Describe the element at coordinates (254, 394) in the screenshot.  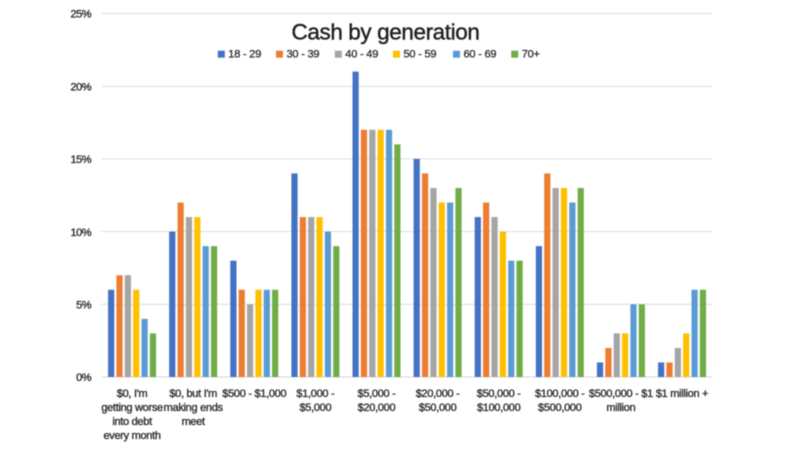
I see `svg-text: $500 - $1,000` at that location.